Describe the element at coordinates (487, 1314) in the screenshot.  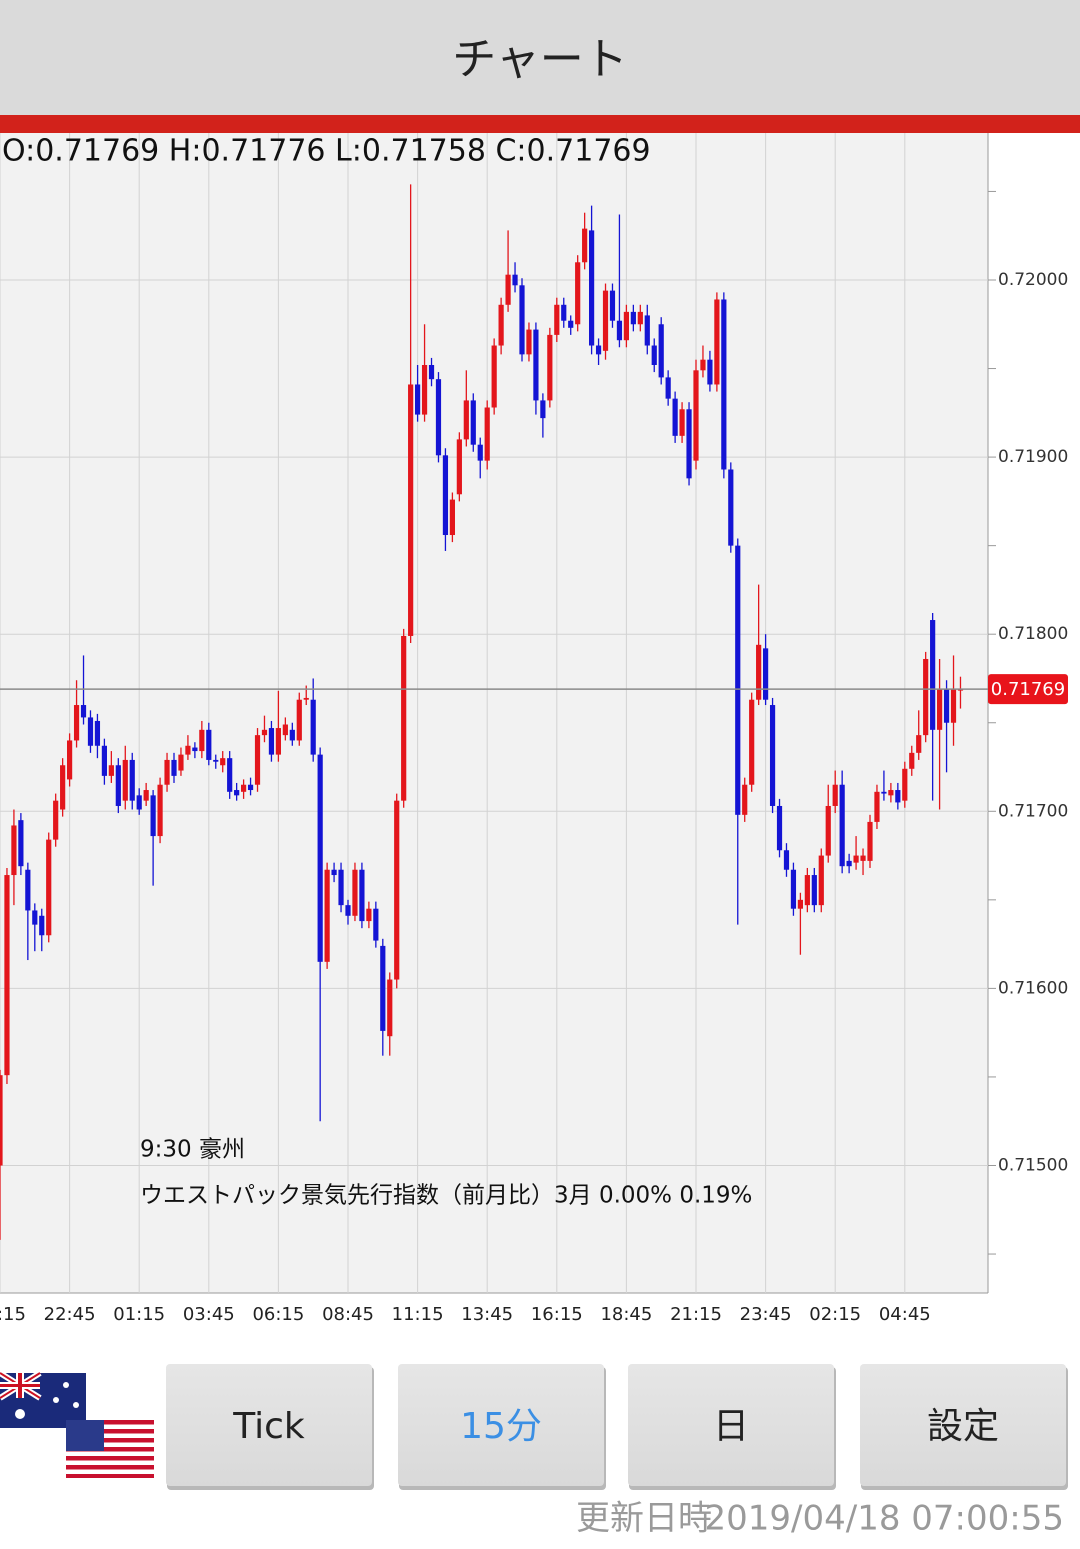
I see `x-tick-label: 13:45` at that location.